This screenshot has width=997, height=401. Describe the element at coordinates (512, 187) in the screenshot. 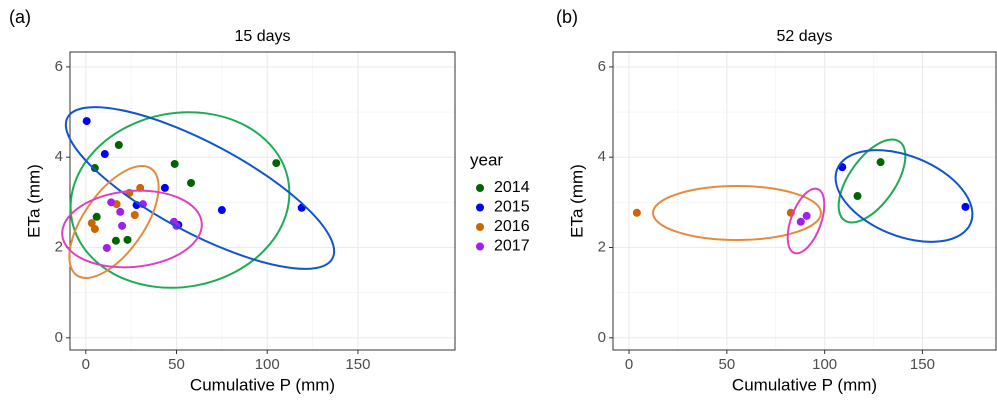

I see `legend-label: 2014` at that location.